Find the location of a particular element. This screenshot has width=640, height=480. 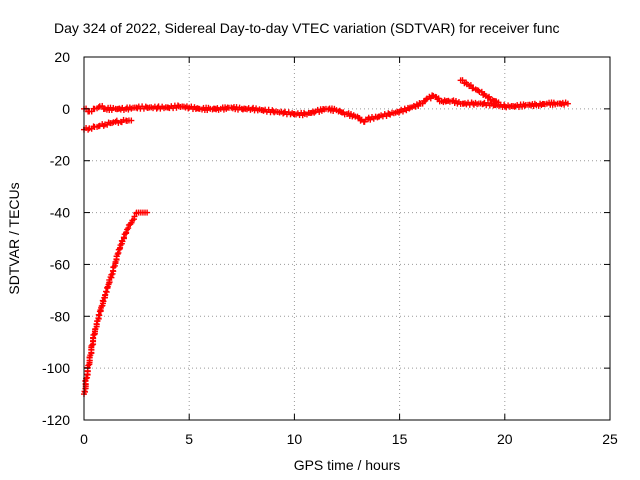

x-tick-label: 25 is located at coordinates (610, 439).